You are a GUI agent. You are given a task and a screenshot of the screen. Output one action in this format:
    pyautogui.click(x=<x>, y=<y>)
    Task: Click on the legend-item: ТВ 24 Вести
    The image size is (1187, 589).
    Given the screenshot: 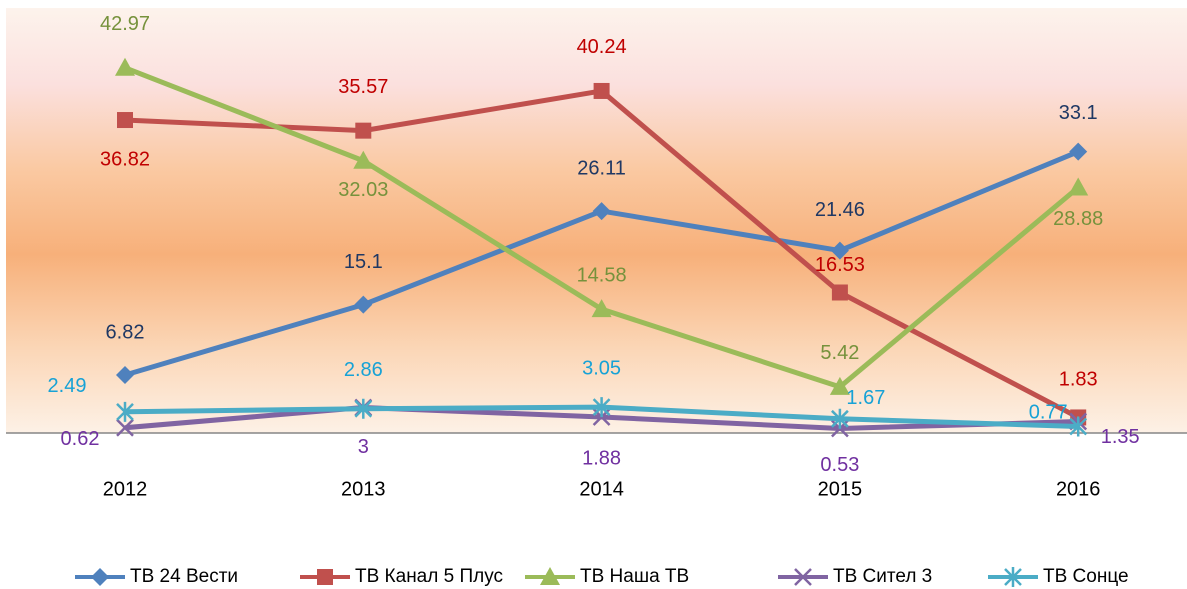 What is the action you would take?
    pyautogui.click(x=156, y=576)
    